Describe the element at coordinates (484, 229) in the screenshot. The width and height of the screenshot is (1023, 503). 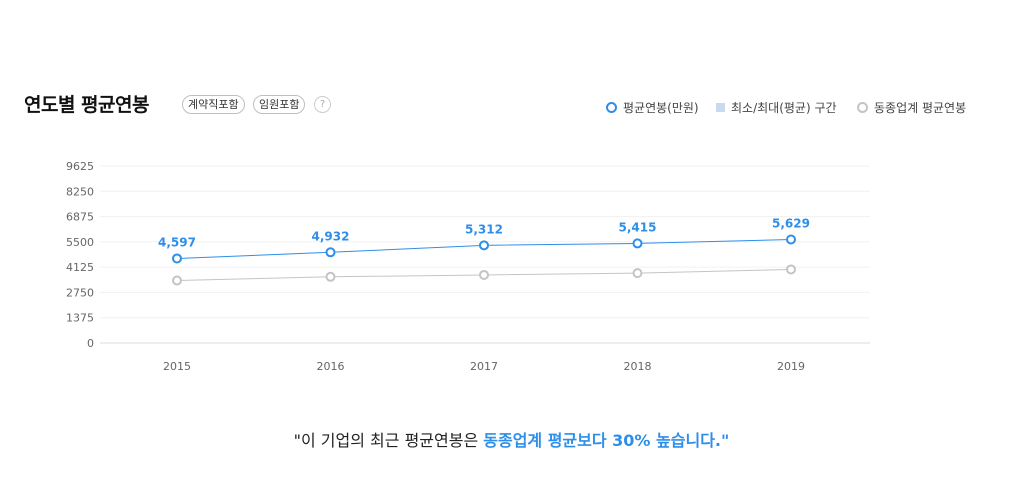
I see `data-label: 5,312` at that location.